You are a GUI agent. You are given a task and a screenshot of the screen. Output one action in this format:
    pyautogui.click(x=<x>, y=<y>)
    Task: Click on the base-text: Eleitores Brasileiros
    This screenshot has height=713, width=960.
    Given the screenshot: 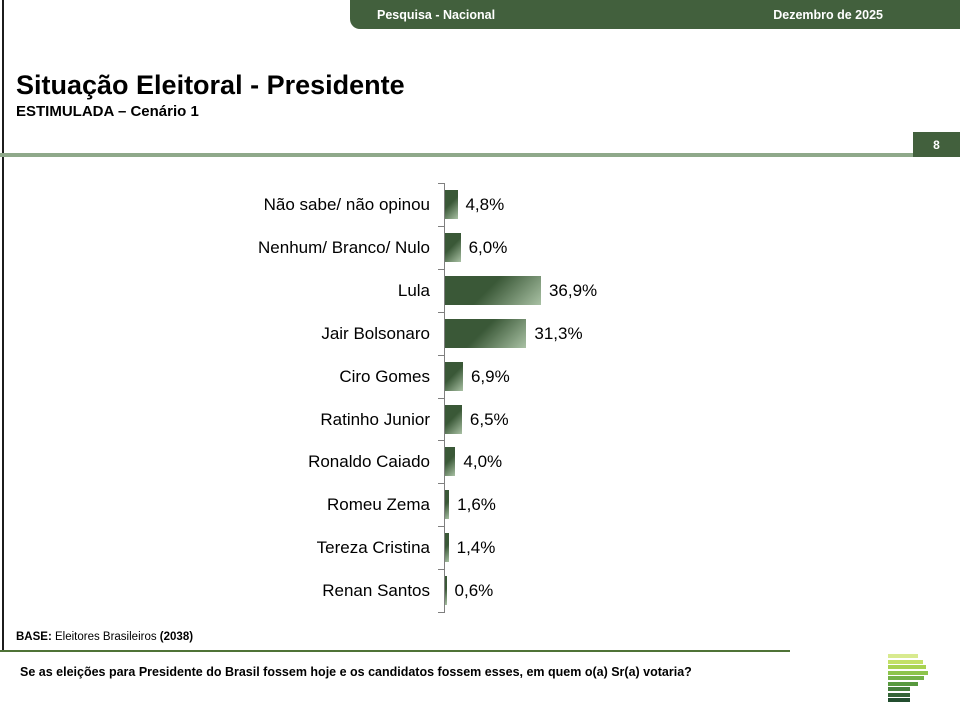 What is the action you would take?
    pyautogui.click(x=105, y=637)
    